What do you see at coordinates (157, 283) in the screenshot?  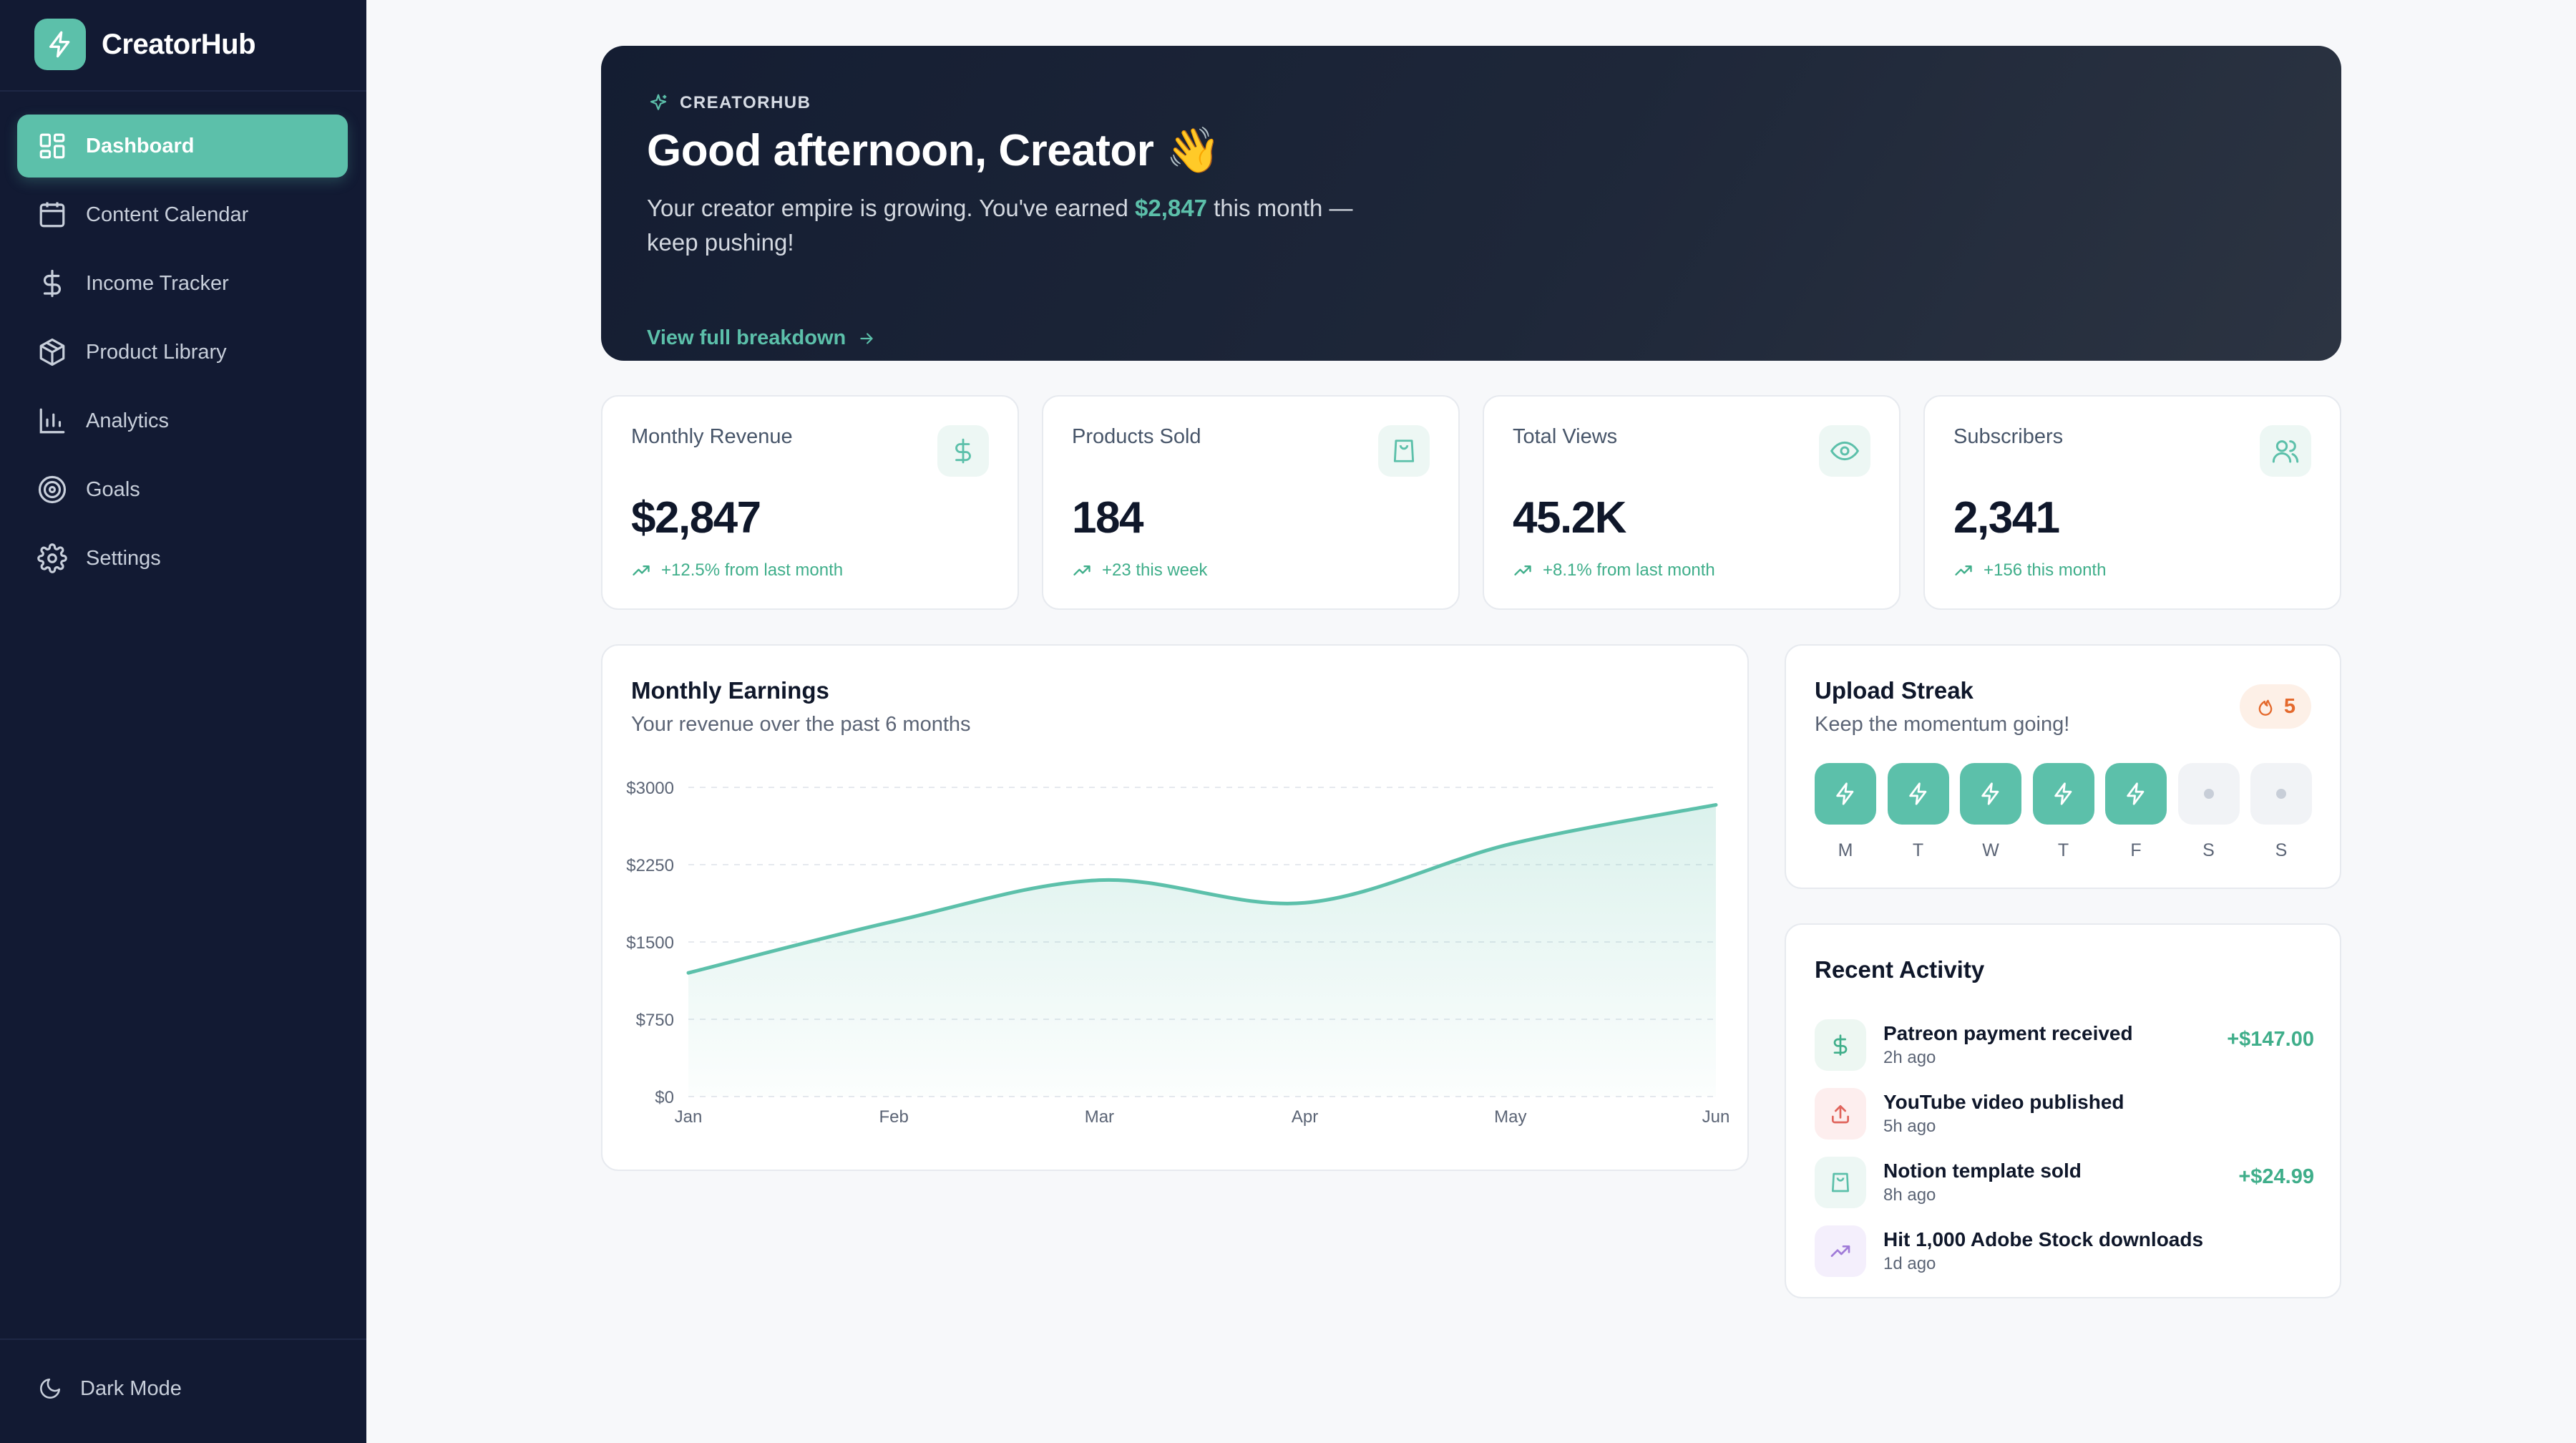 I see `sidebar-item-label: Income Tracker` at bounding box center [157, 283].